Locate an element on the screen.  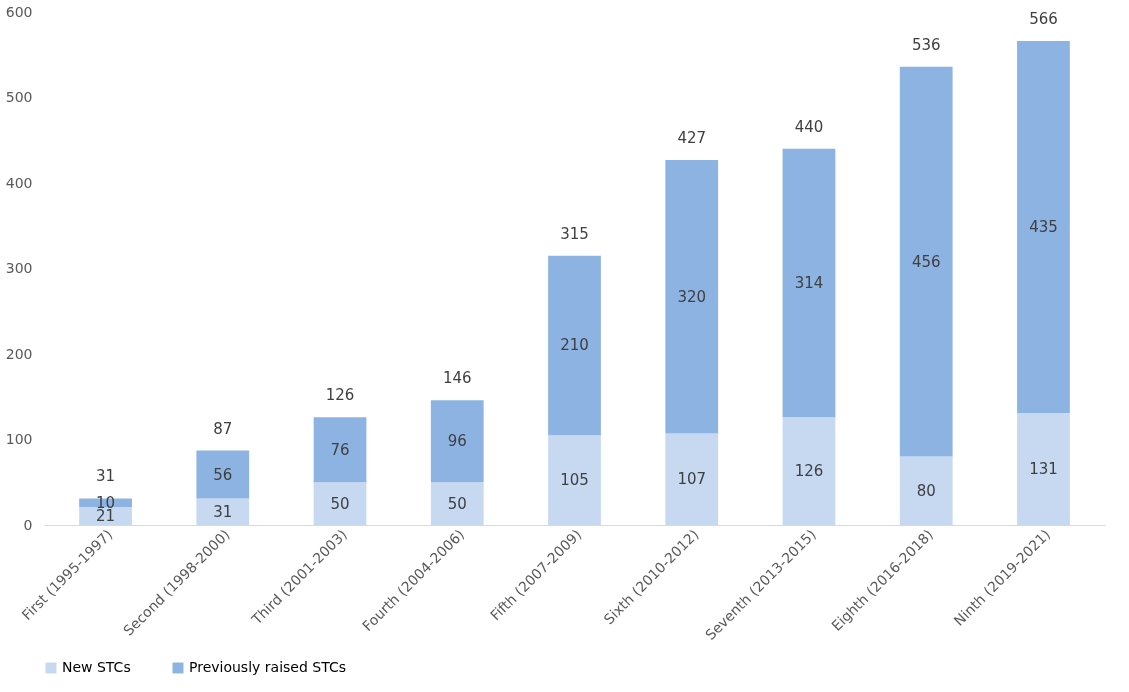
y-tick-label: 400 is located at coordinates (19, 182).